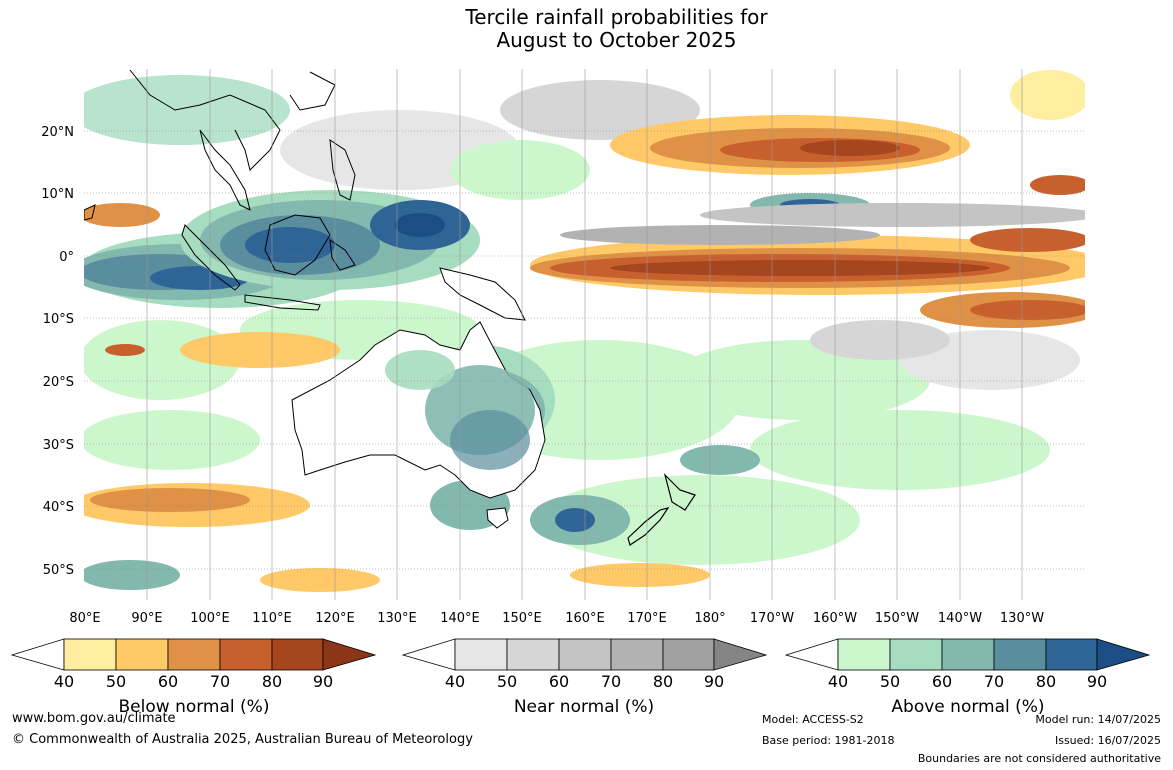 The height and width of the screenshot is (770, 1173). I want to click on lon-label: 180°, so click(709, 618).